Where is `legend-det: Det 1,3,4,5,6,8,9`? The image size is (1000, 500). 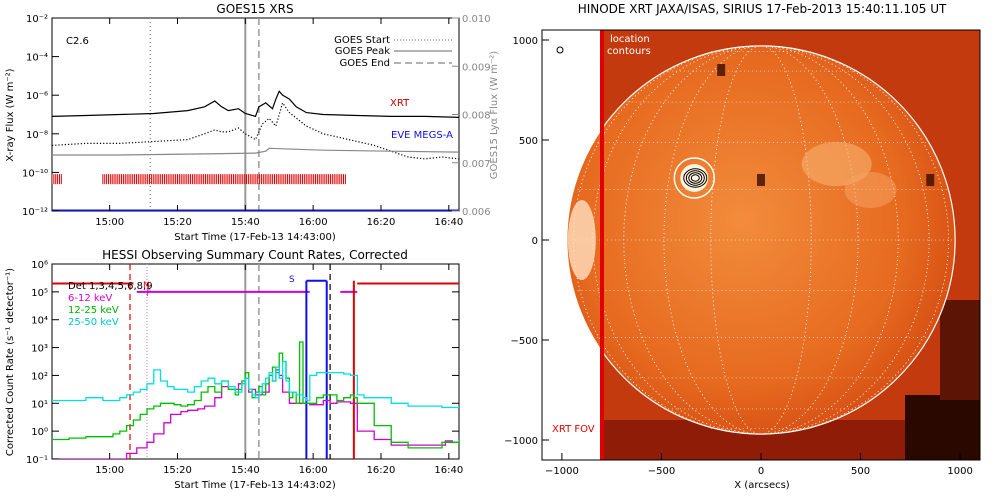
legend-det: Det 1,3,4,5,6,8,9 is located at coordinates (110, 286).